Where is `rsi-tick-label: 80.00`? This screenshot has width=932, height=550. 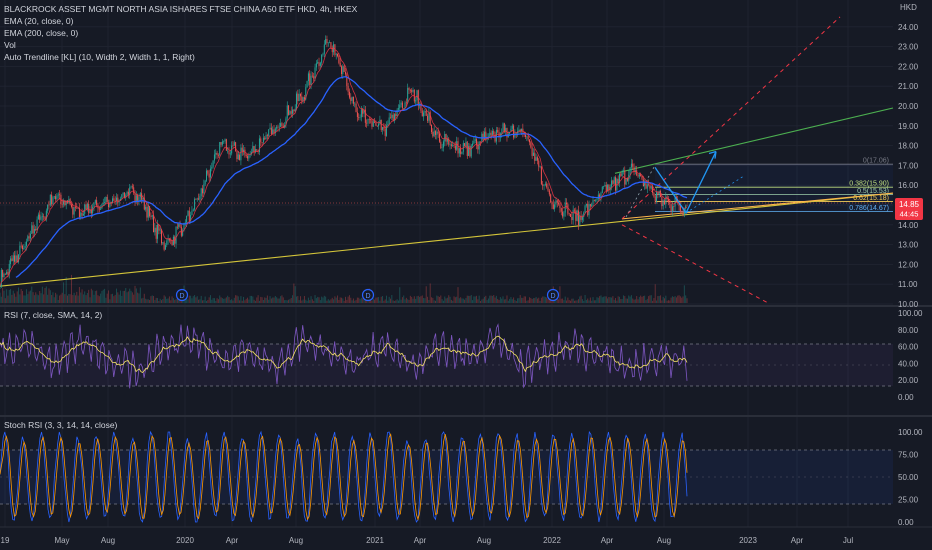
rsi-tick-label: 80.00 is located at coordinates (908, 330).